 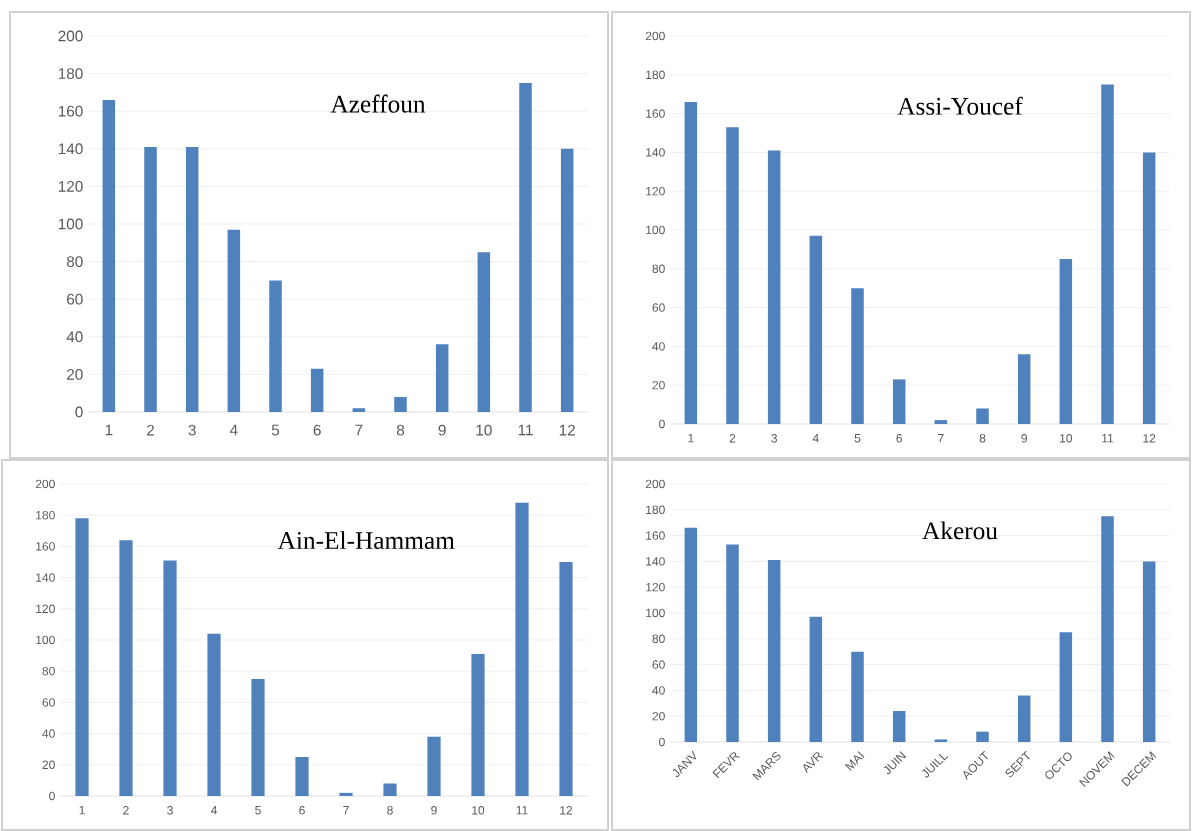 I want to click on x-tick-label: 7, so click(x=359, y=430).